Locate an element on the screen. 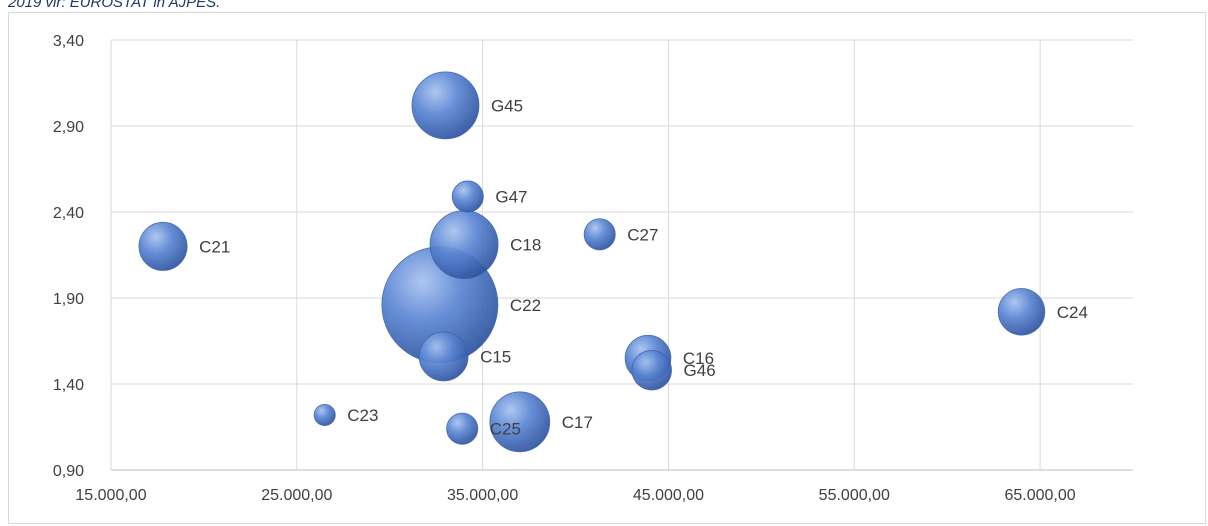 Image resolution: width=1208 pixels, height=526 pixels. y-tick-label: 0,90 is located at coordinates (68, 471).